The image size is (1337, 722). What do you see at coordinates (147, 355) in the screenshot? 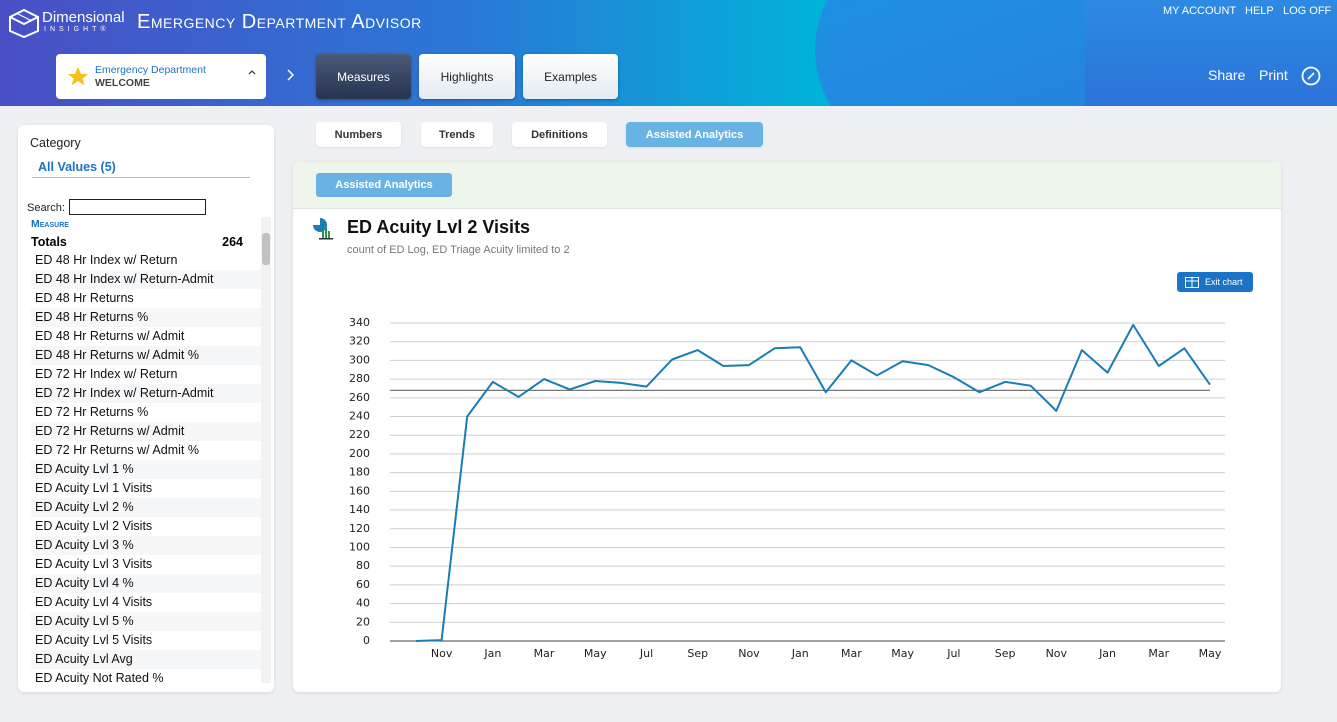
I see `measure-item: ED 48 Hr Returns w/ Admit %` at bounding box center [147, 355].